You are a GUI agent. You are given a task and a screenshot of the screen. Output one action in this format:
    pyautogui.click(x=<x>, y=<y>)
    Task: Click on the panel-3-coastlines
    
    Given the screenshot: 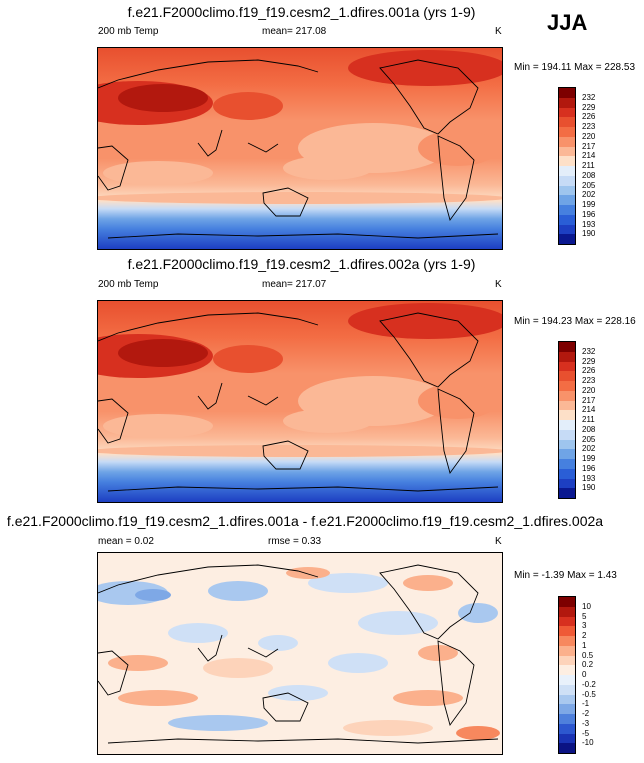 What is the action you would take?
    pyautogui.click(x=298, y=654)
    